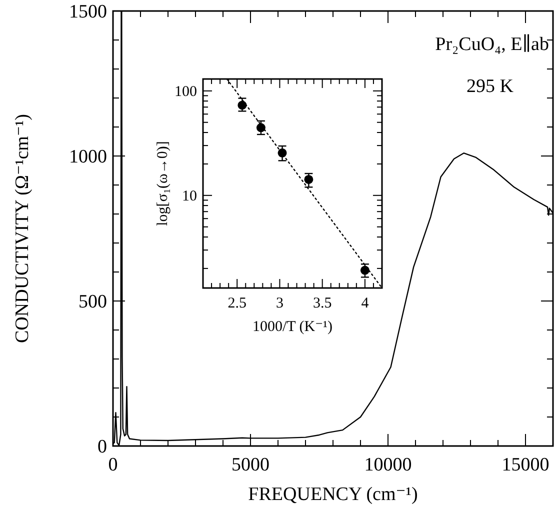 This screenshot has width=560, height=516. Describe the element at coordinates (22, 229) in the screenshot. I see `y-axis-title: CONDUCTIVITY (Ω⁻¹cm⁻¹)` at that location.